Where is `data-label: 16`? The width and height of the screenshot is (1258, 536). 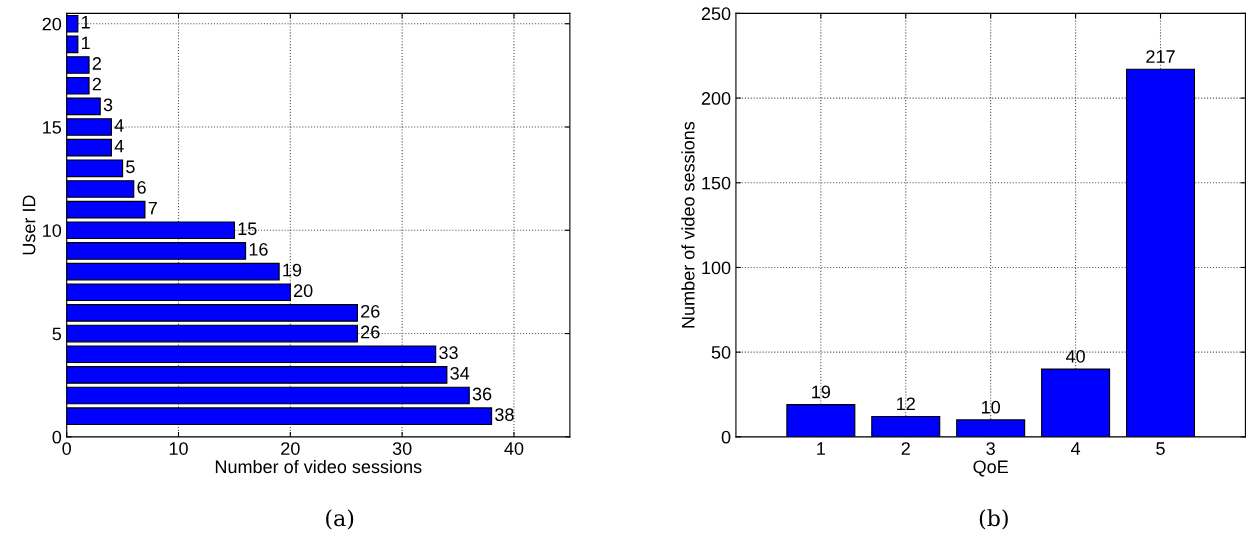 data-label: 16 is located at coordinates (258, 249).